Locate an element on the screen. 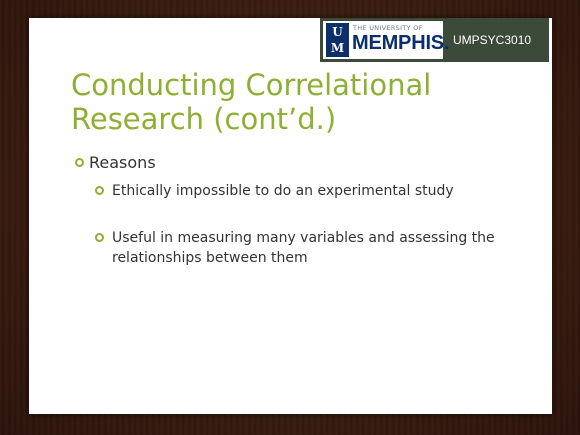 This screenshot has height=435, width=580. university-logo: U M THE UNIVERSITY OF MEMPHIS. is located at coordinates (386, 40).